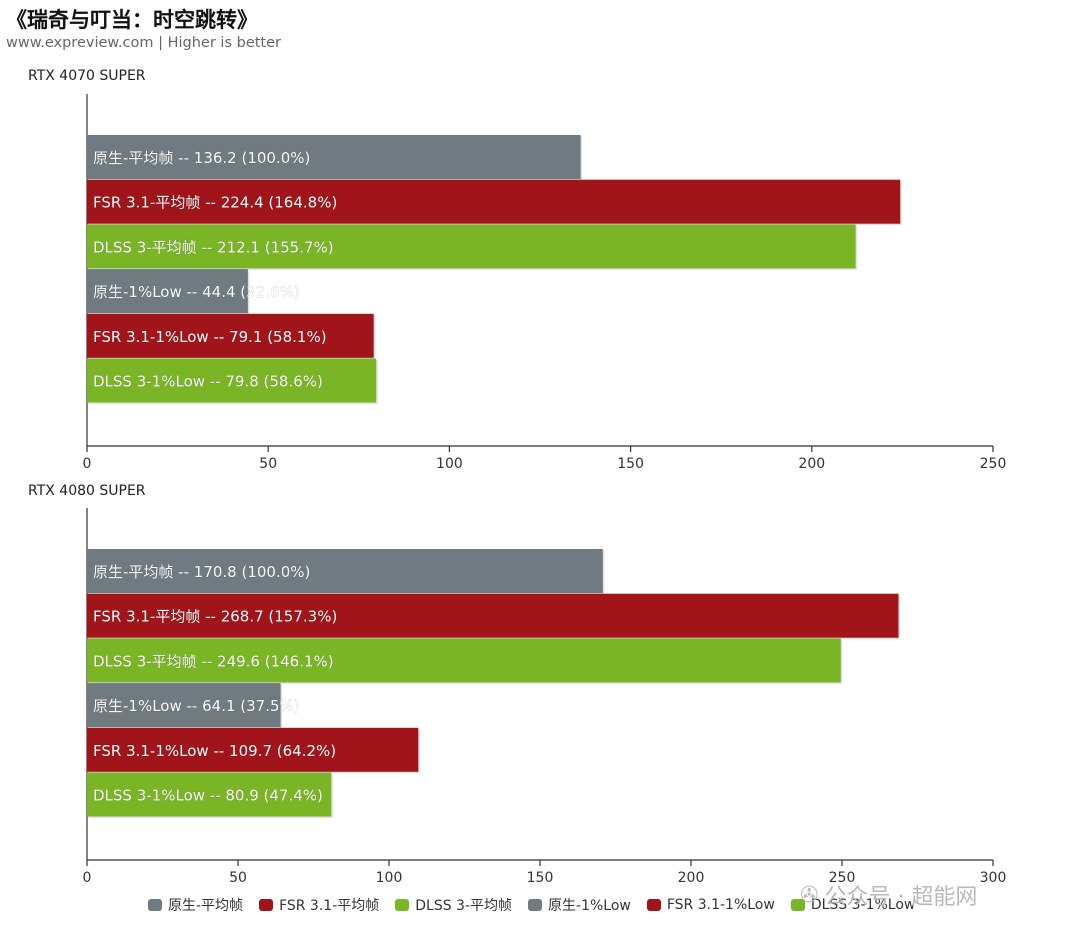 This screenshot has height=939, width=1080. What do you see at coordinates (208, 382) in the screenshot?
I see `bar-label: DLSS 3-1%Low -- 79.8 (58.6%)` at bounding box center [208, 382].